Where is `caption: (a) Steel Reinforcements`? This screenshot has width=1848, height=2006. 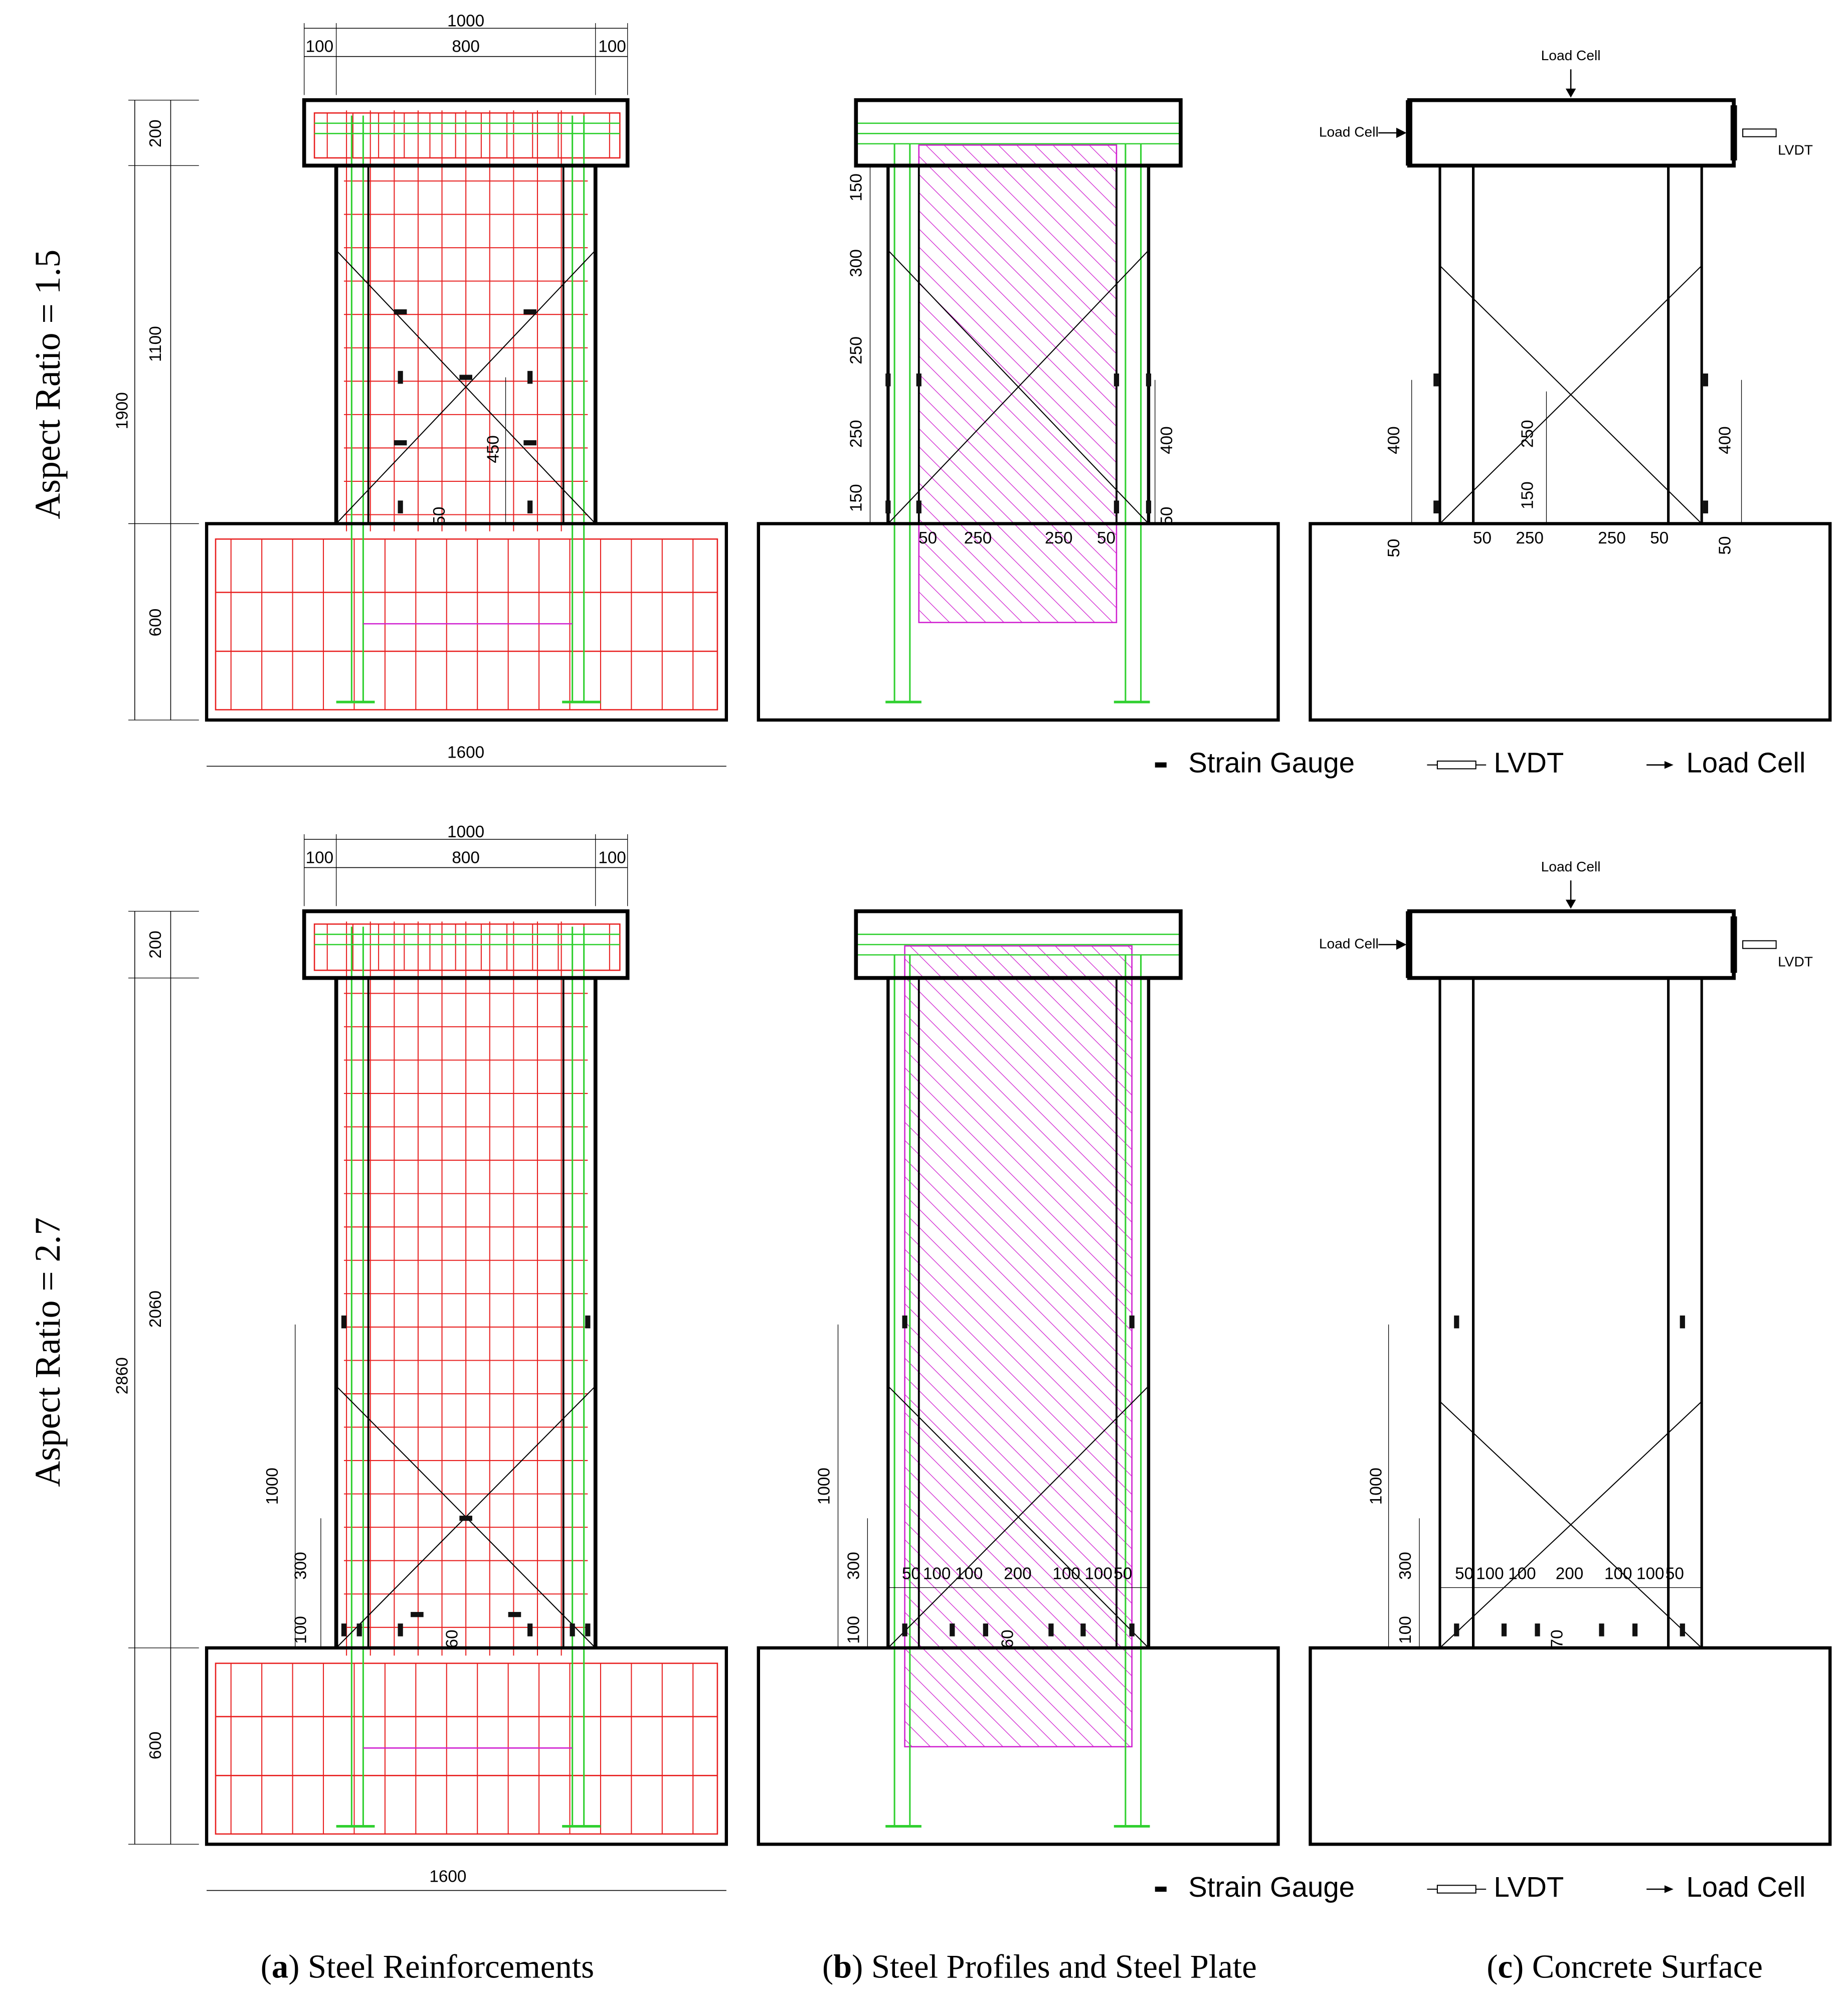
caption: (a) Steel Reinforcements is located at coordinates (427, 1967).